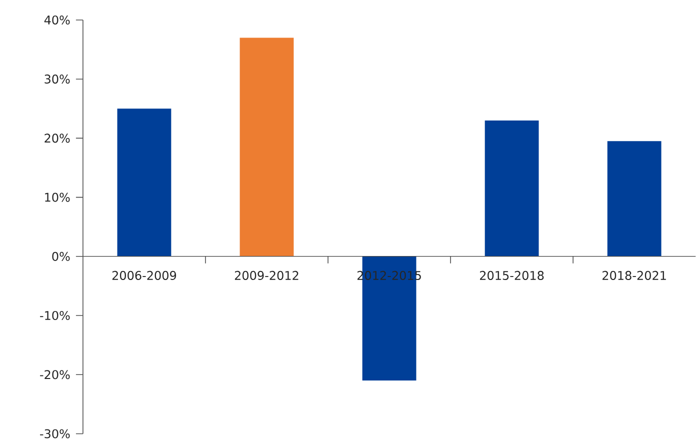 The width and height of the screenshot is (696, 442). Describe the element at coordinates (57, 20) in the screenshot. I see `y-tick-label: 40%` at that location.